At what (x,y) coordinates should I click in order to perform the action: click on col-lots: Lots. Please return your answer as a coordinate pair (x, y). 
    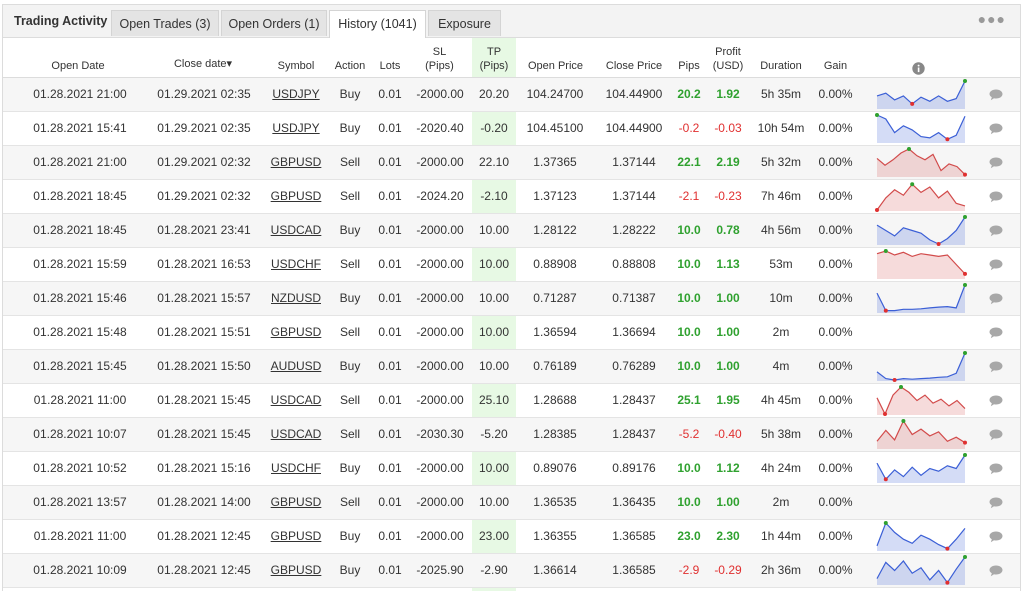
    Looking at the image, I should click on (390, 66).